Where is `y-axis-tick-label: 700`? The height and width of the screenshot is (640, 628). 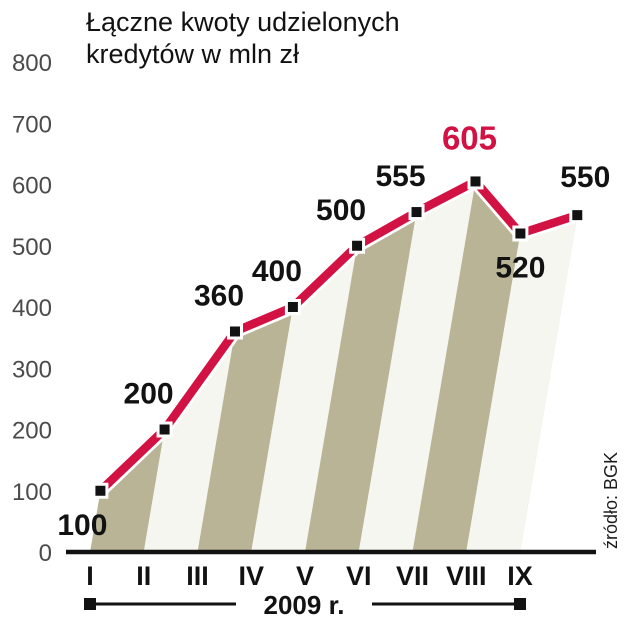 y-axis-tick-label: 700 is located at coordinates (32, 124).